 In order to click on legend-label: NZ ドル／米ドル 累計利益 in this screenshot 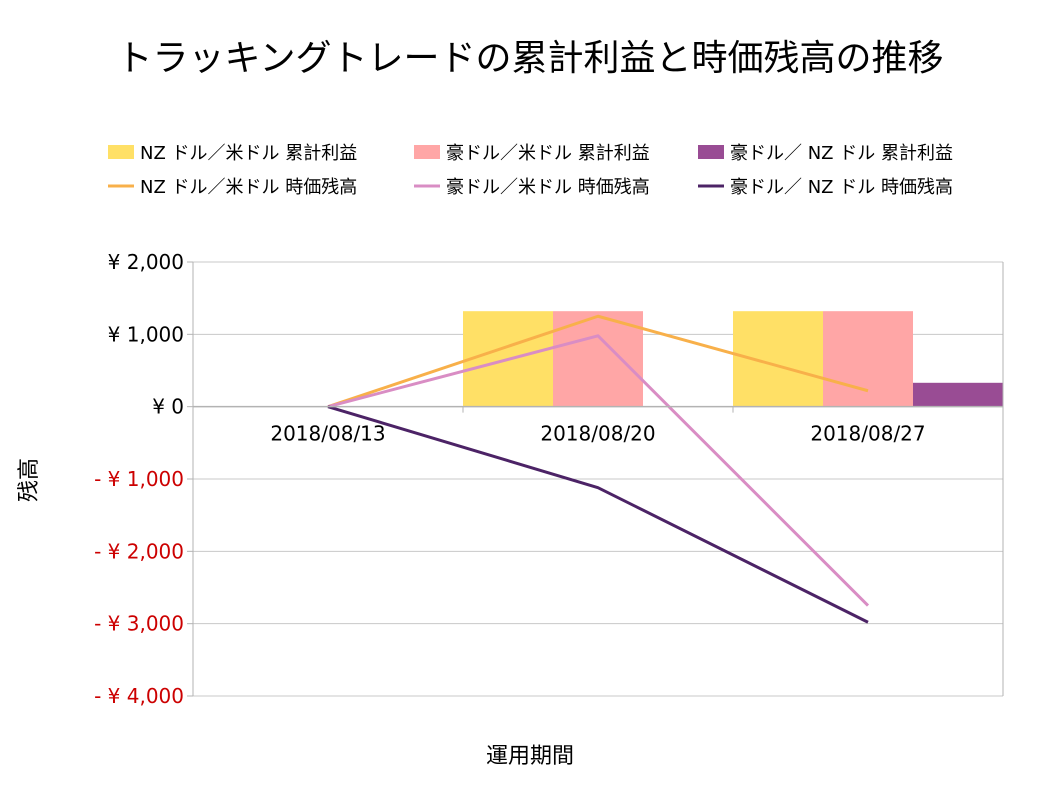, I will do `click(248, 153)`.